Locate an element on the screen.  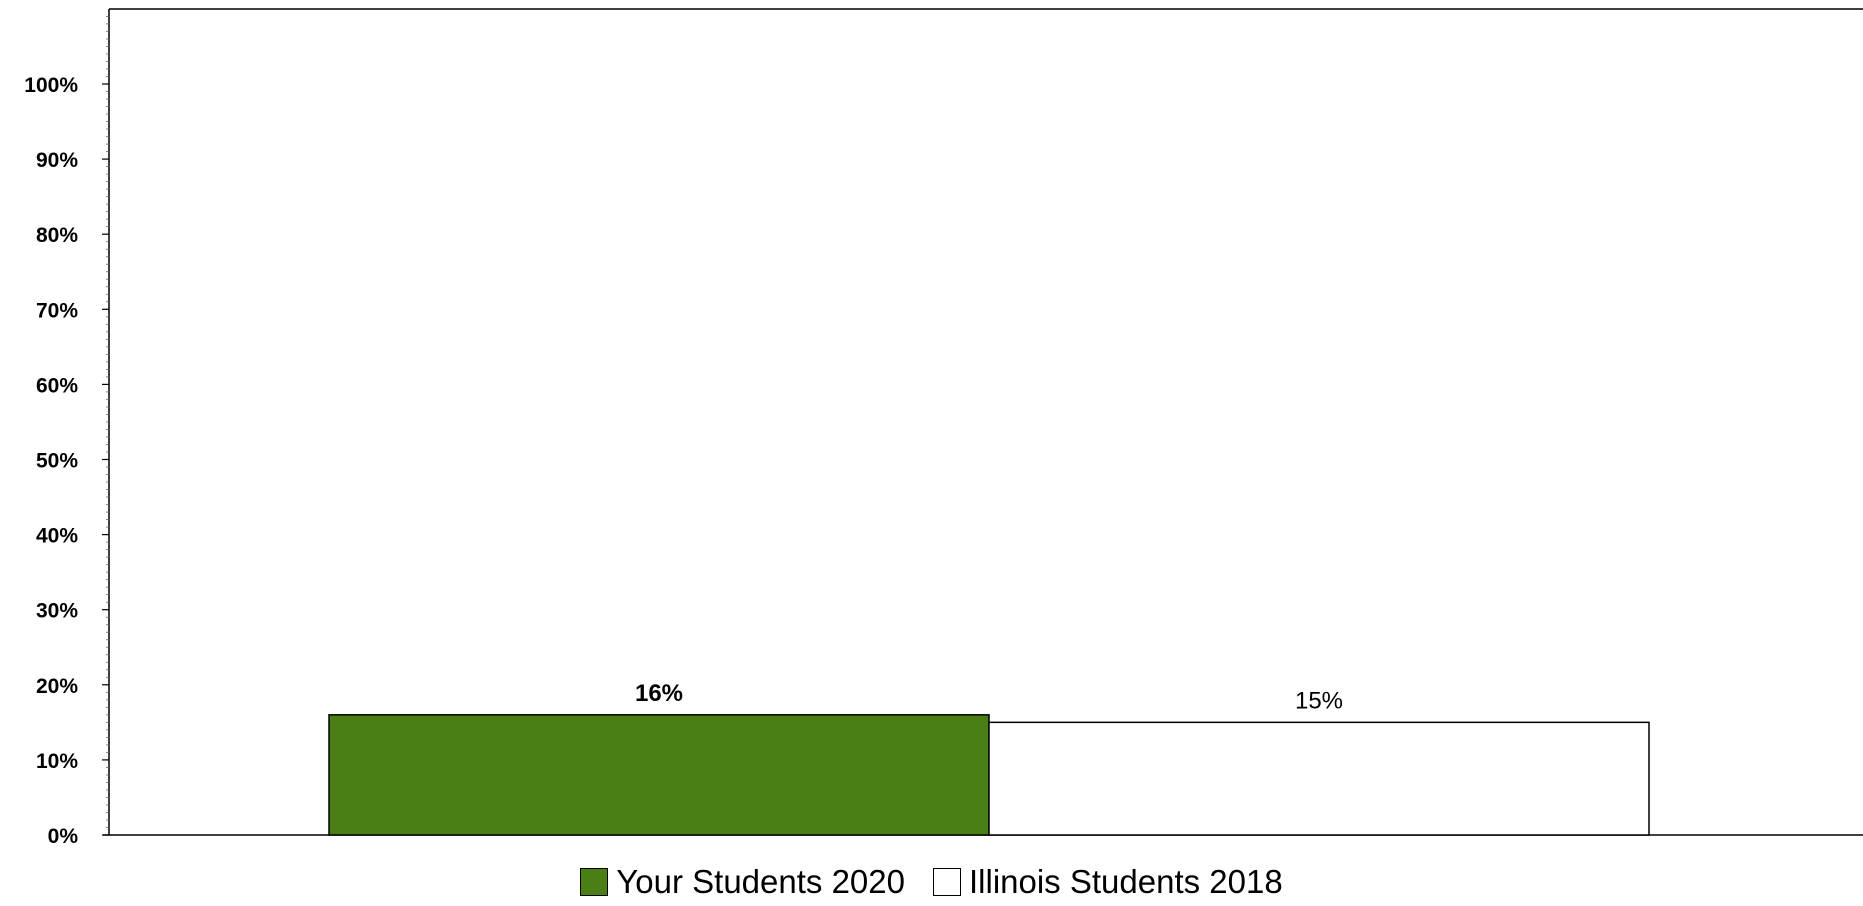
y-tick-label: 0% is located at coordinates (63, 836).